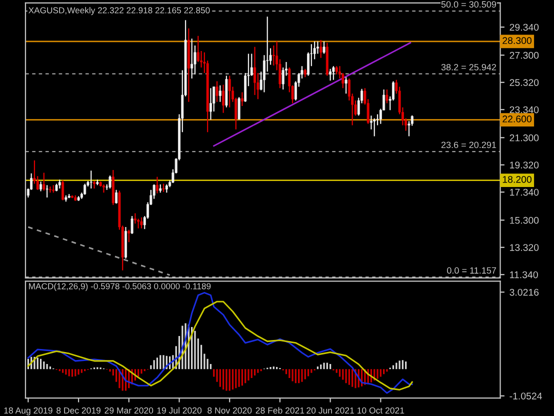 This screenshot has height=416, width=554. What do you see at coordinates (524, 110) in the screenshot?
I see `y-tick-label: 23.340` at bounding box center [524, 110].